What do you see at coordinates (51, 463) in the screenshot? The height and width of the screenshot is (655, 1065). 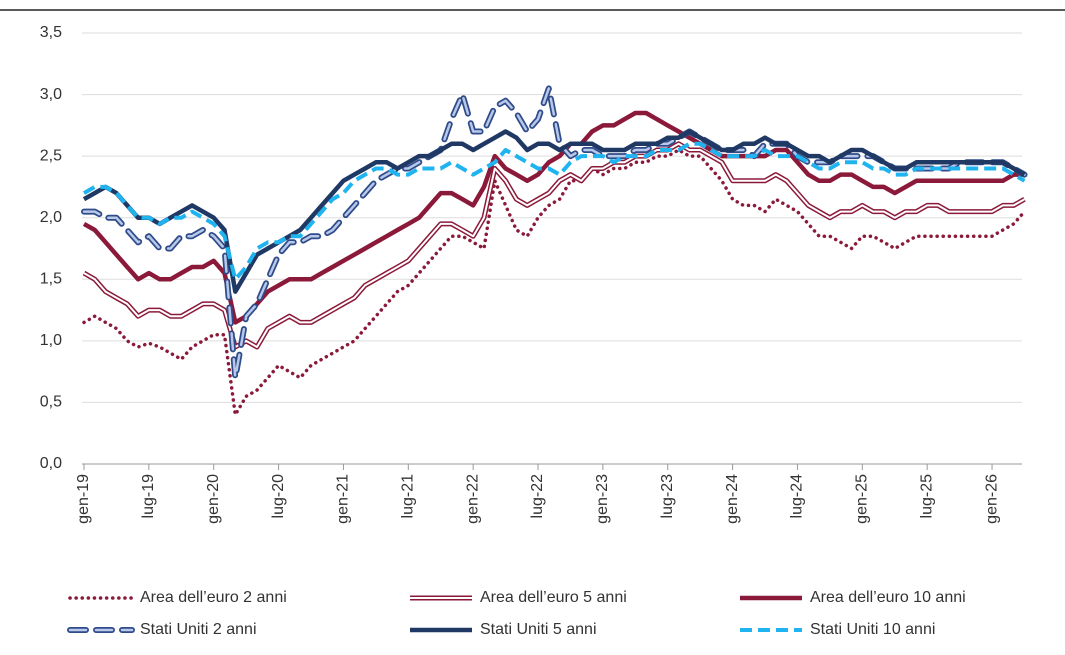 I see `y-tick-label: 0,0` at bounding box center [51, 463].